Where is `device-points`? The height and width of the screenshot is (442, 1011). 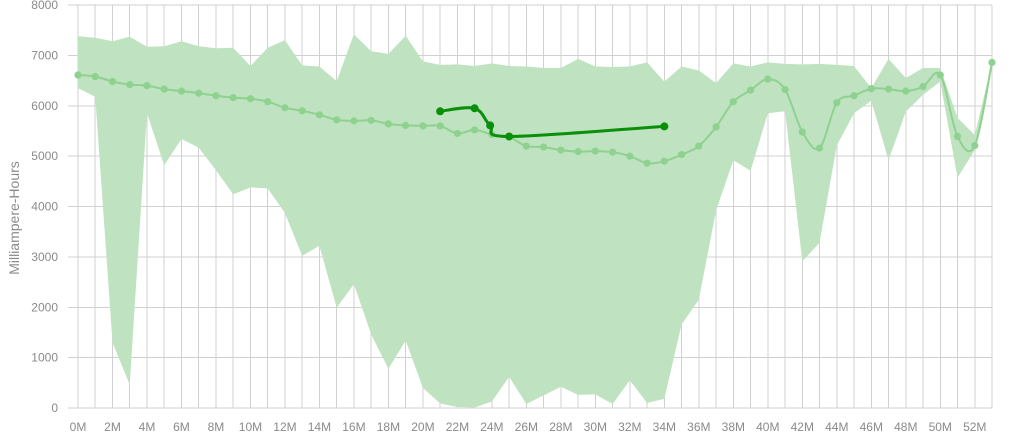
device-points is located at coordinates (552, 122).